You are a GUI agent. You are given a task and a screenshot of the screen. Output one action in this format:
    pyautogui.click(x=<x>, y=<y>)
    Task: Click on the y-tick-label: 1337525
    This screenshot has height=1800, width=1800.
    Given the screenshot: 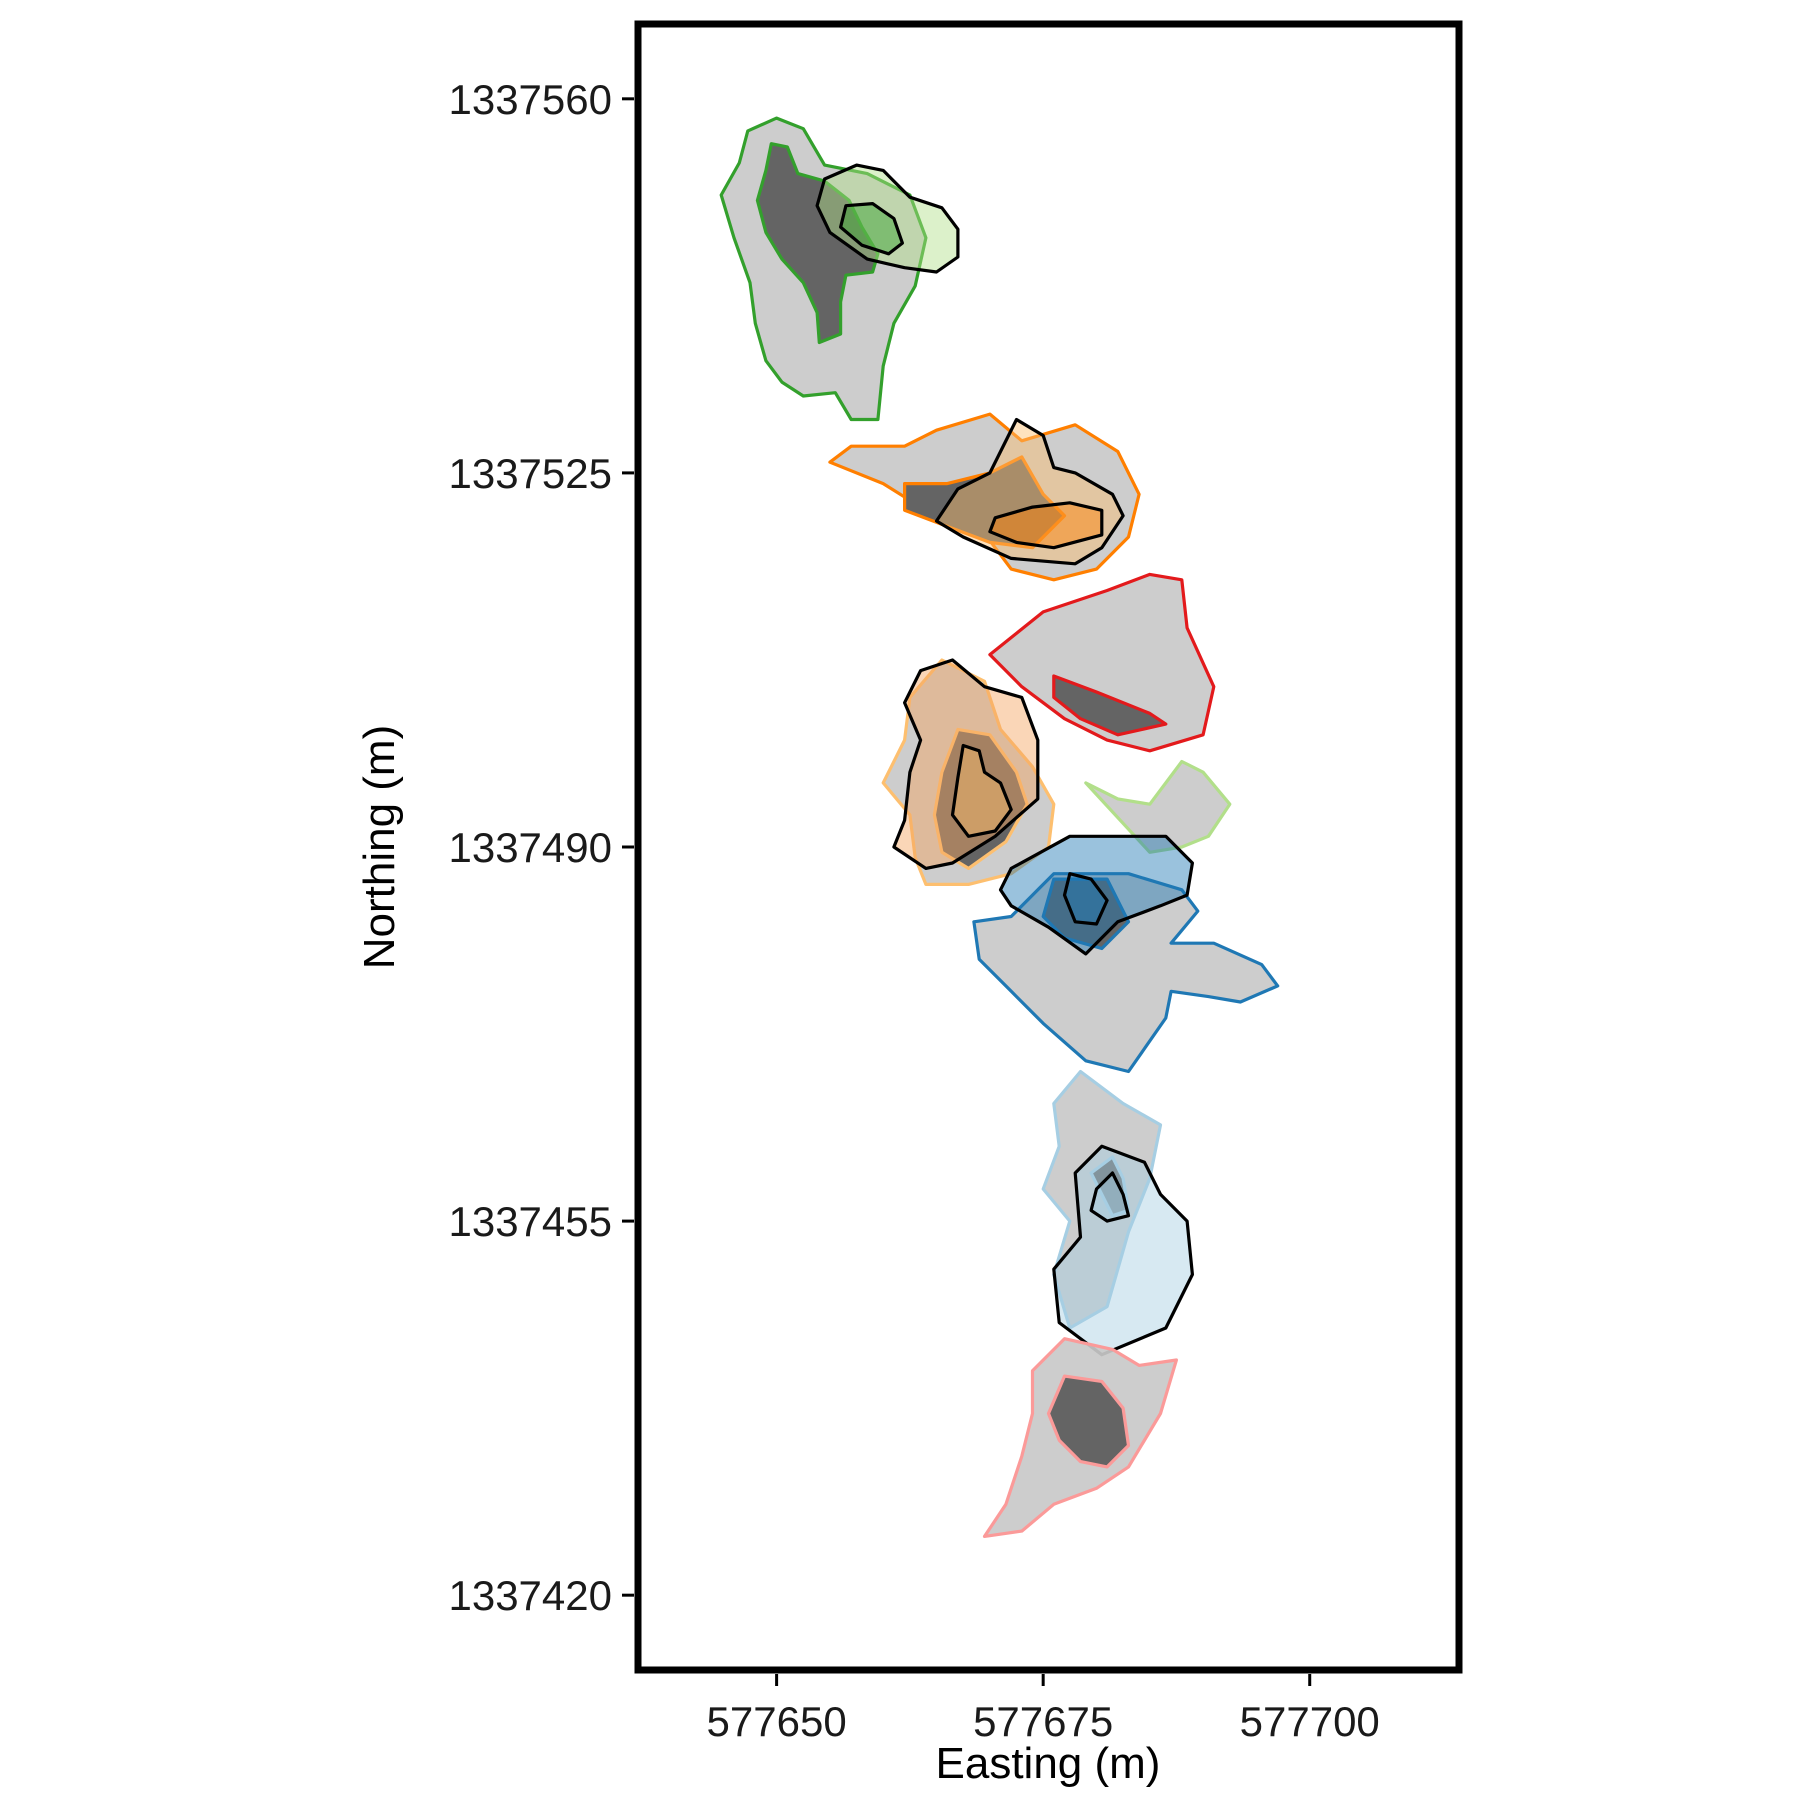 What is the action you would take?
    pyautogui.click(x=530, y=473)
    